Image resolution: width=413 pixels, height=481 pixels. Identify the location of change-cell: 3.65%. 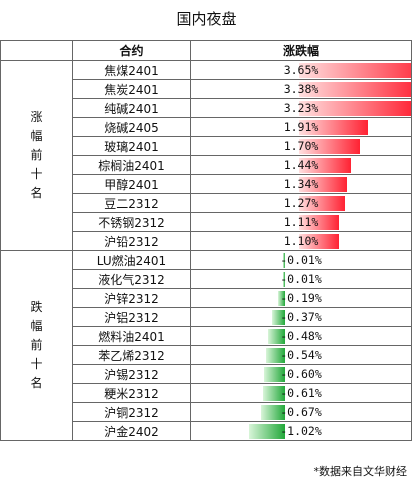
(301, 70).